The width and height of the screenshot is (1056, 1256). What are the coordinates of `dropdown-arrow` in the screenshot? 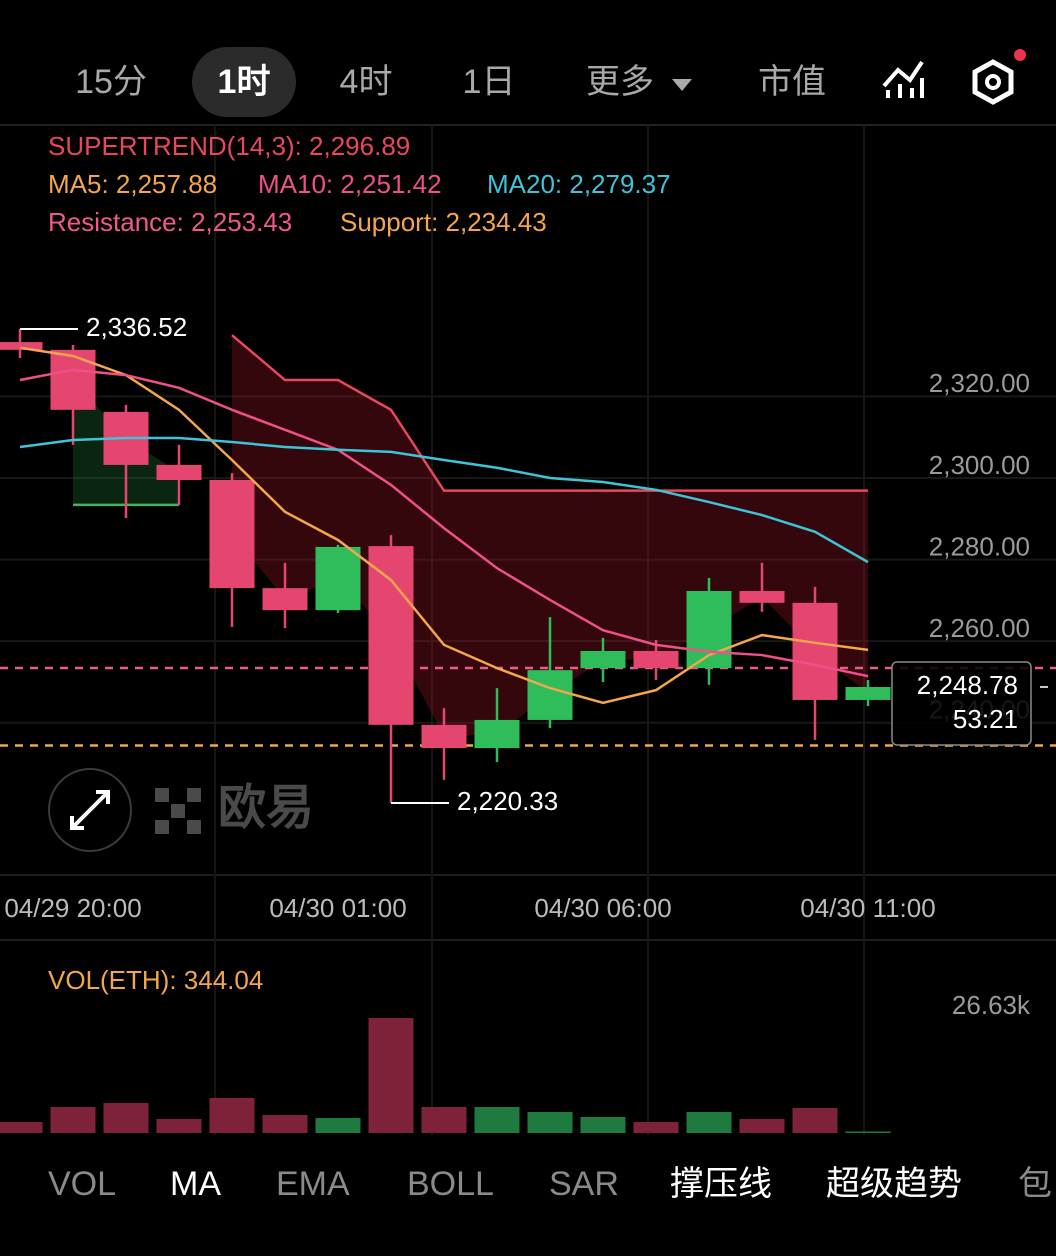 It's located at (682, 85).